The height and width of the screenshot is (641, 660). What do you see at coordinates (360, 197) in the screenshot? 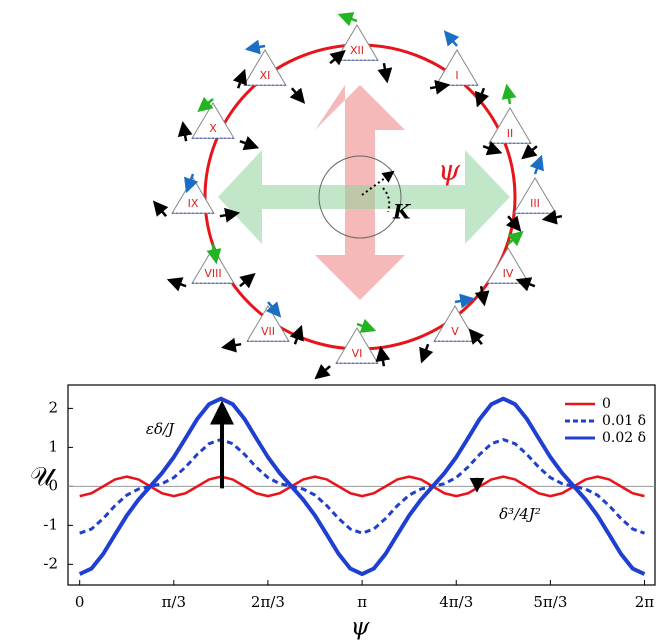
I see `small-circle` at bounding box center [360, 197].